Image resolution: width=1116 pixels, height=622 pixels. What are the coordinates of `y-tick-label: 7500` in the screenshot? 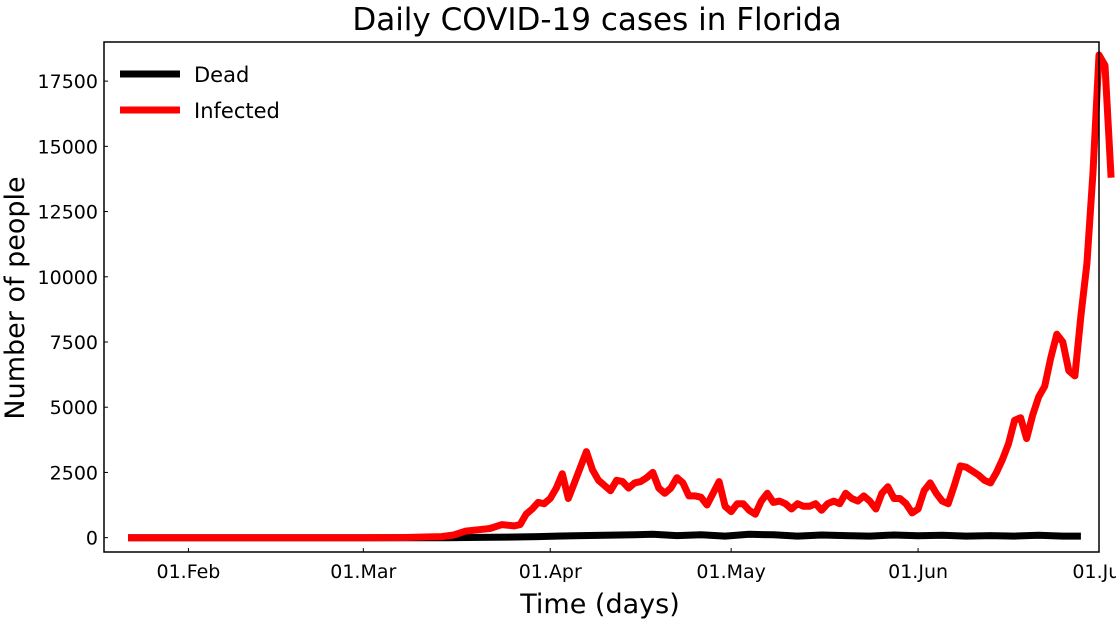 It's located at (74, 343).